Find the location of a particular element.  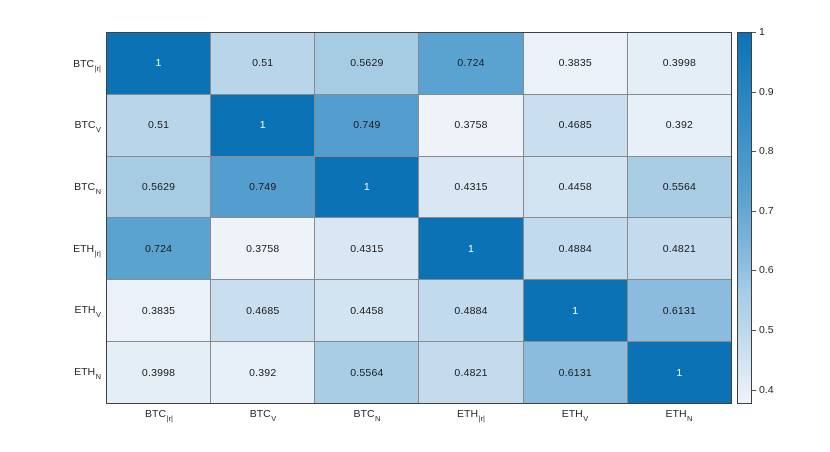

x-tick-text: ETHN is located at coordinates (679, 415).